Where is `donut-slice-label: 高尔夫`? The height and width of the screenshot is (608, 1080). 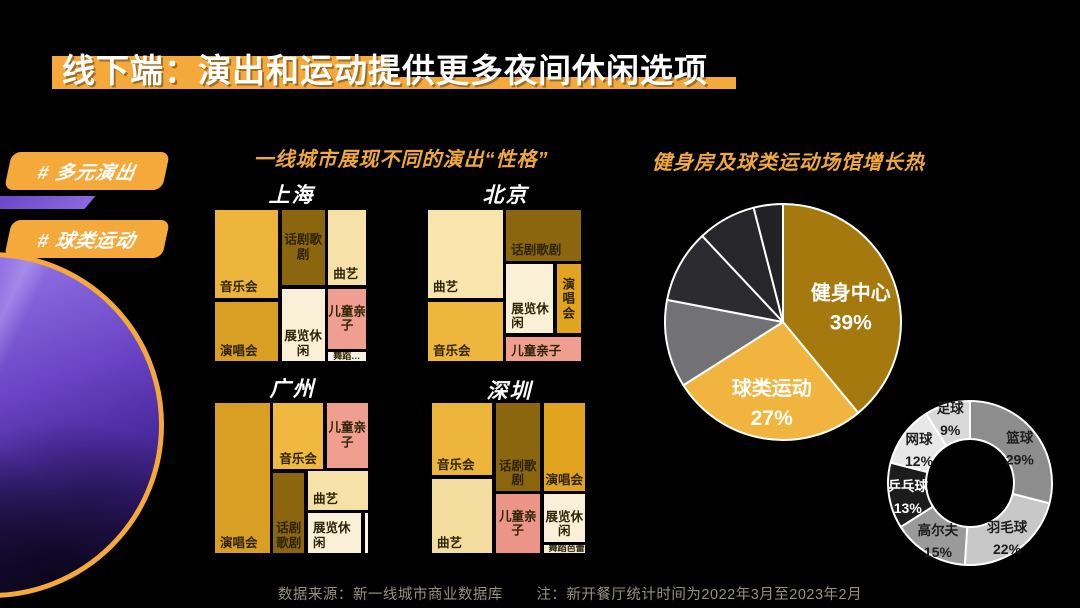 donut-slice-label: 高尔夫 is located at coordinates (938, 530).